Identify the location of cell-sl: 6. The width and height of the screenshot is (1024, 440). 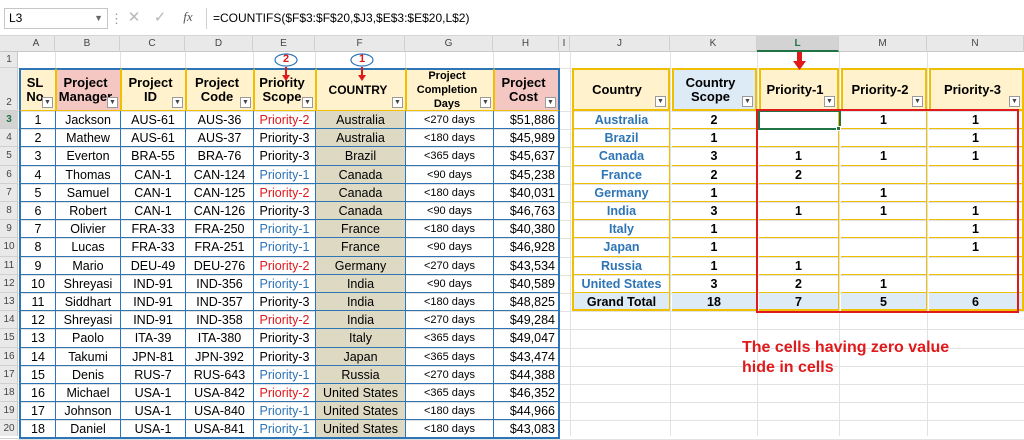
(37, 211).